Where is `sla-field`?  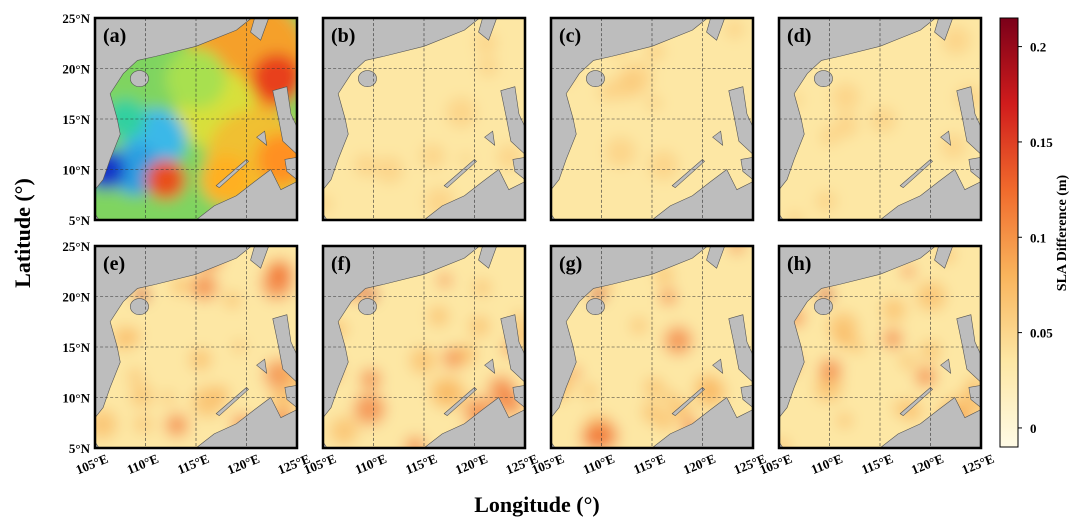 sla-field is located at coordinates (196, 119).